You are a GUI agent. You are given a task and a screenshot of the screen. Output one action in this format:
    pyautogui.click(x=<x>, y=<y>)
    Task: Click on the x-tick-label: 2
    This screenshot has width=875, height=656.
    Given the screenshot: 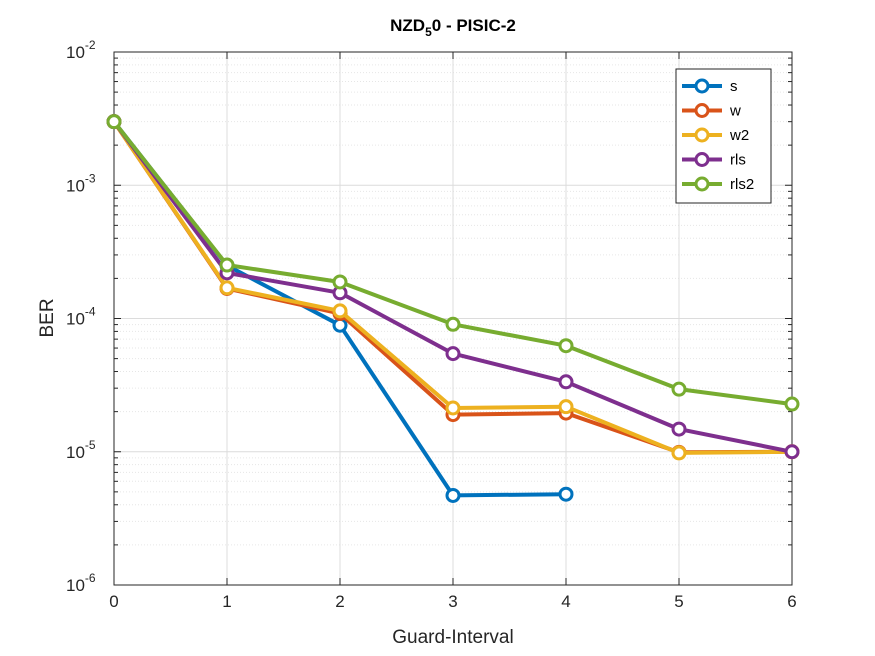 What is the action you would take?
    pyautogui.click(x=339, y=601)
    